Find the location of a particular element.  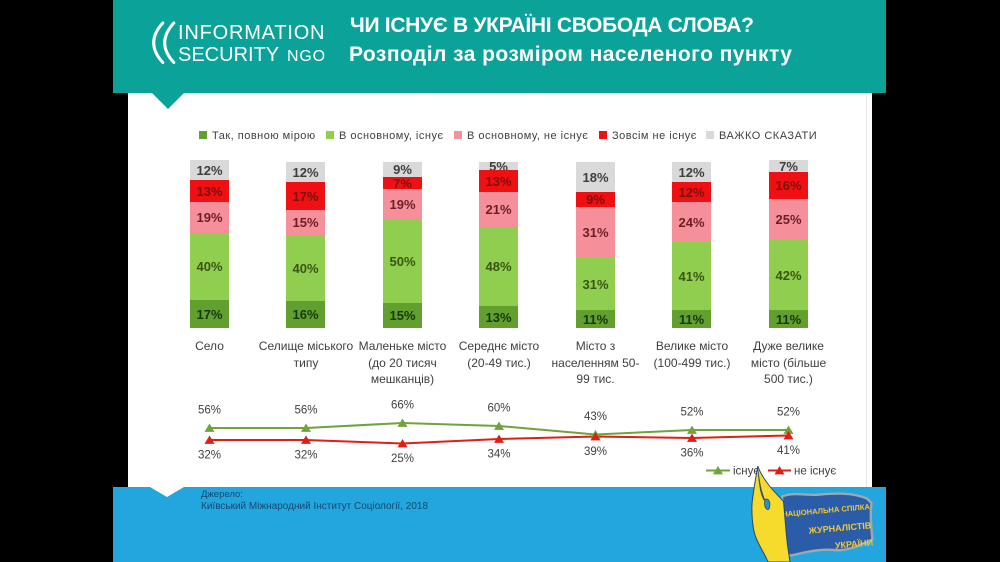

svg-text: 39% is located at coordinates (595, 452).